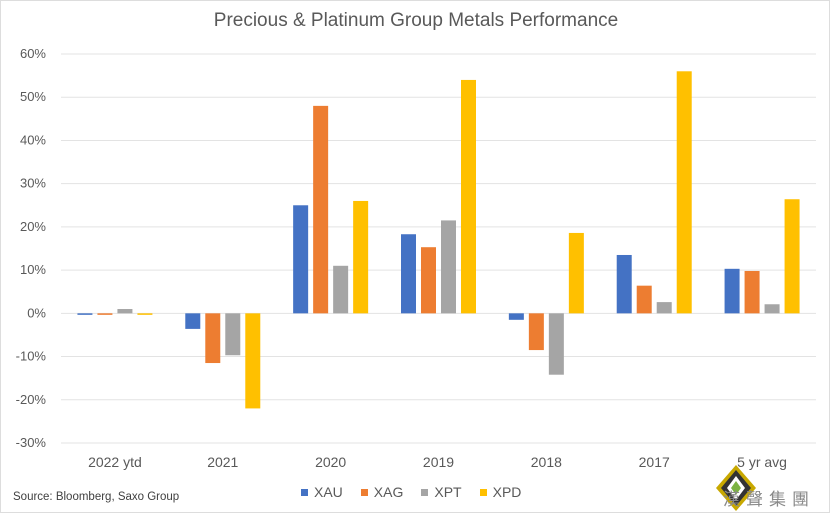 Image resolution: width=830 pixels, height=513 pixels. Describe the element at coordinates (31, 356) in the screenshot. I see `y-tick-label: -10%` at that location.